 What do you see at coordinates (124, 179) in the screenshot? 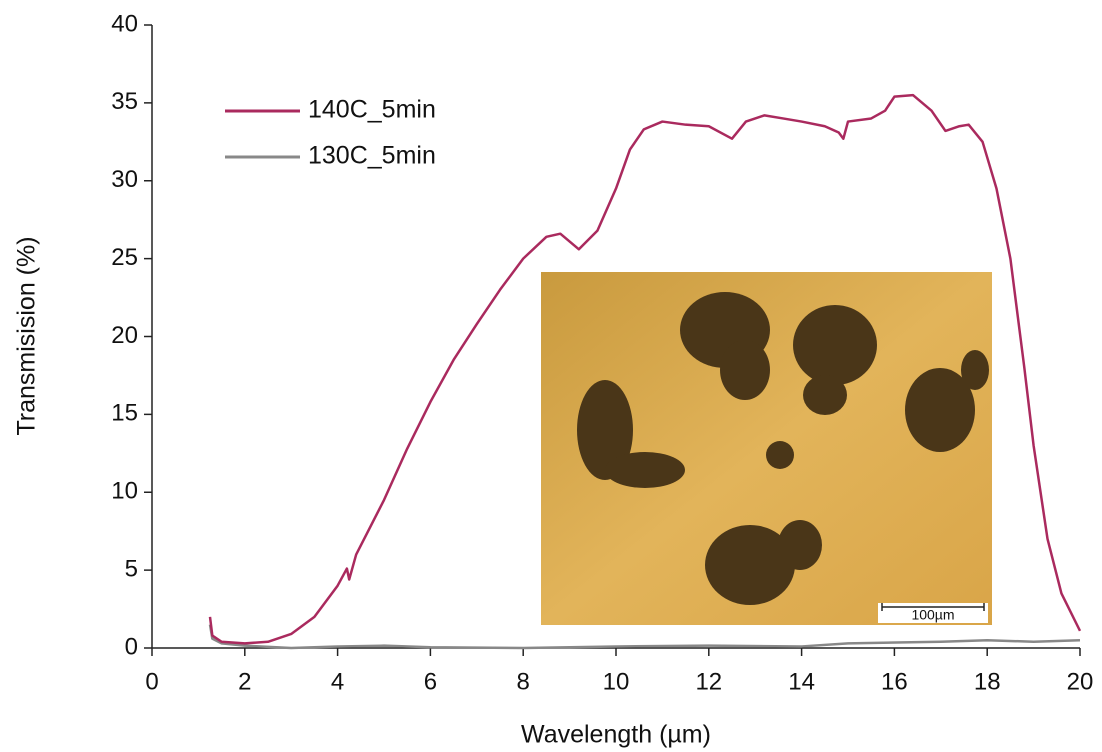
I see `y-tick-label: 30` at bounding box center [124, 179].